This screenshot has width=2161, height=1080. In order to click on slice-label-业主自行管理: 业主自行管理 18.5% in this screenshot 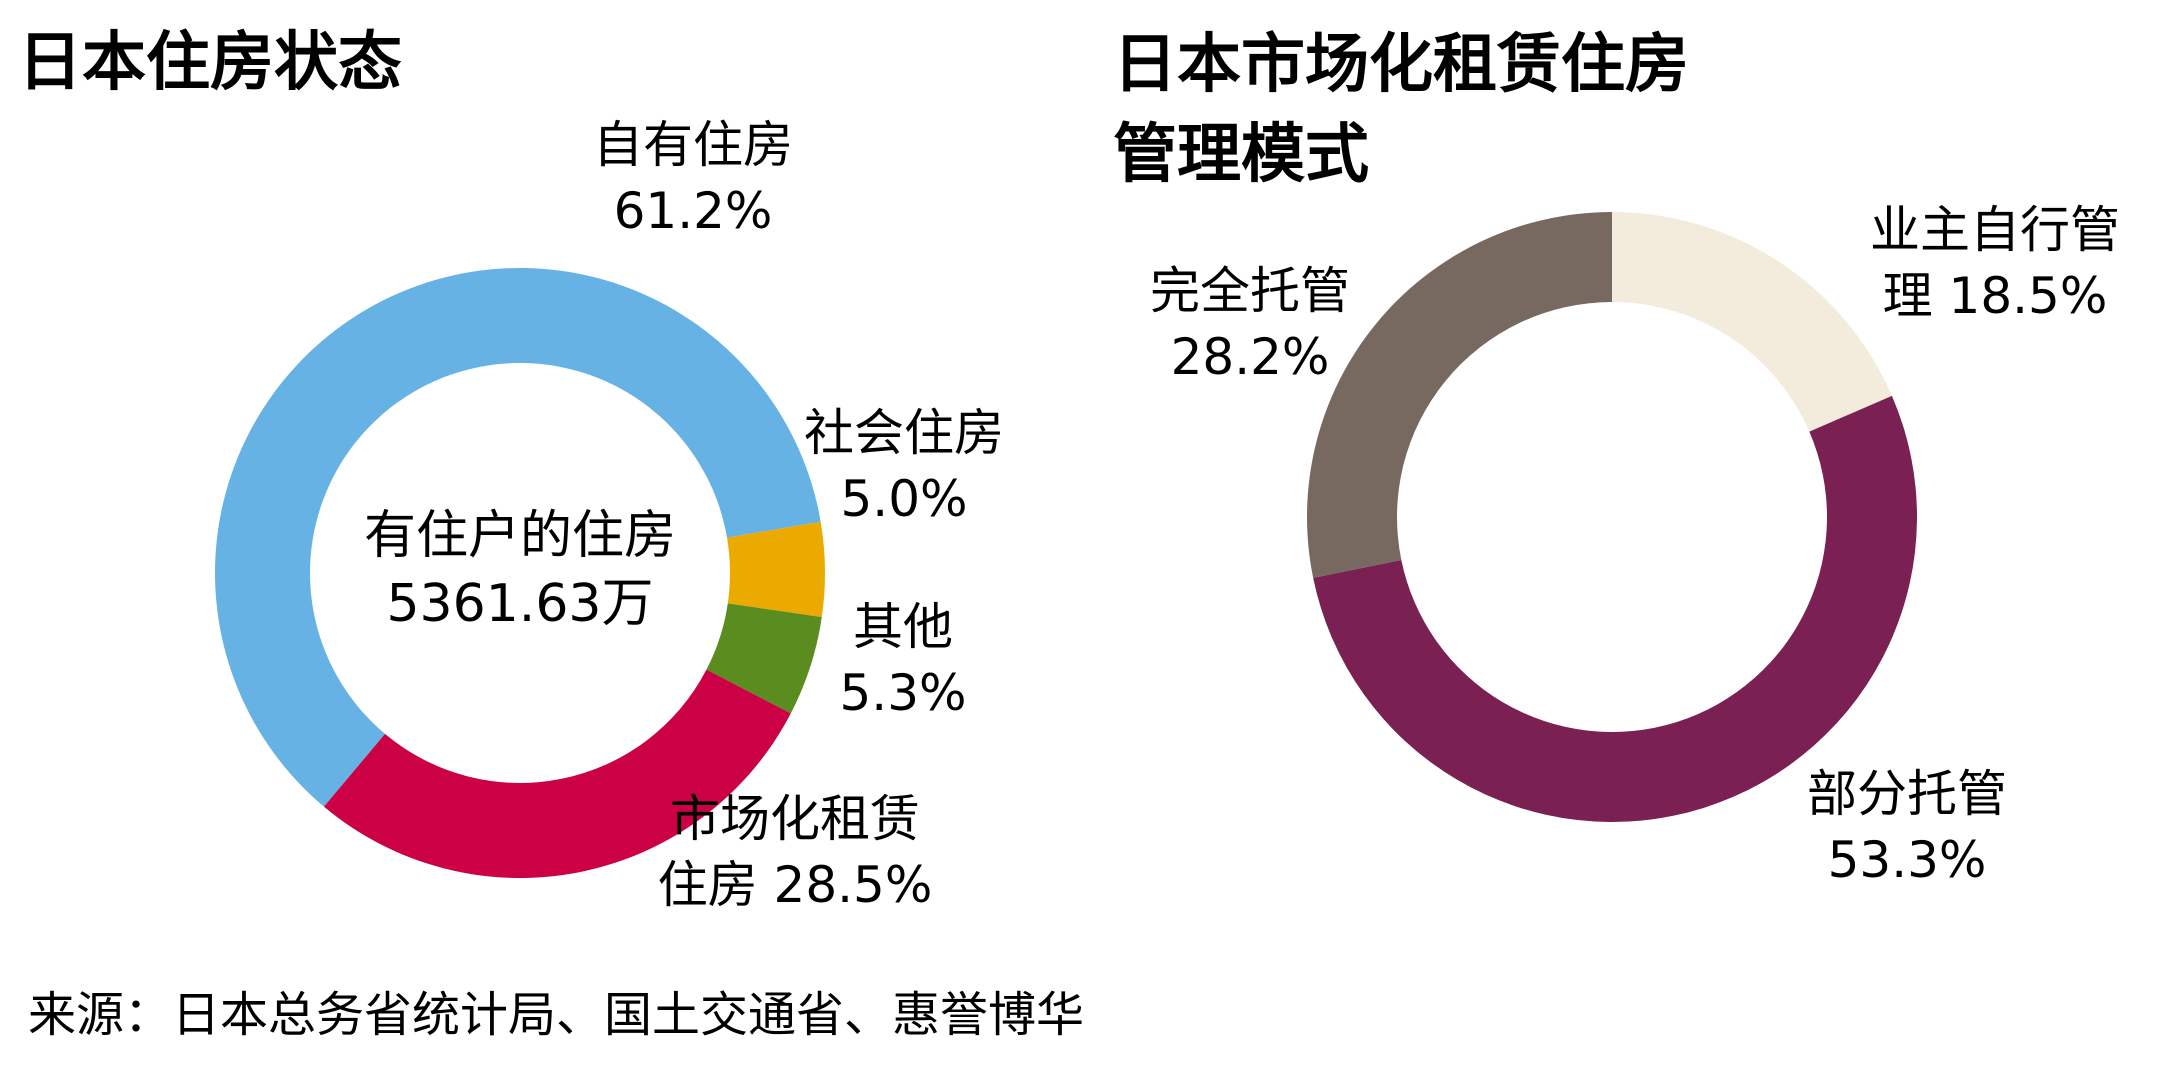, I will do `click(1995, 263)`.